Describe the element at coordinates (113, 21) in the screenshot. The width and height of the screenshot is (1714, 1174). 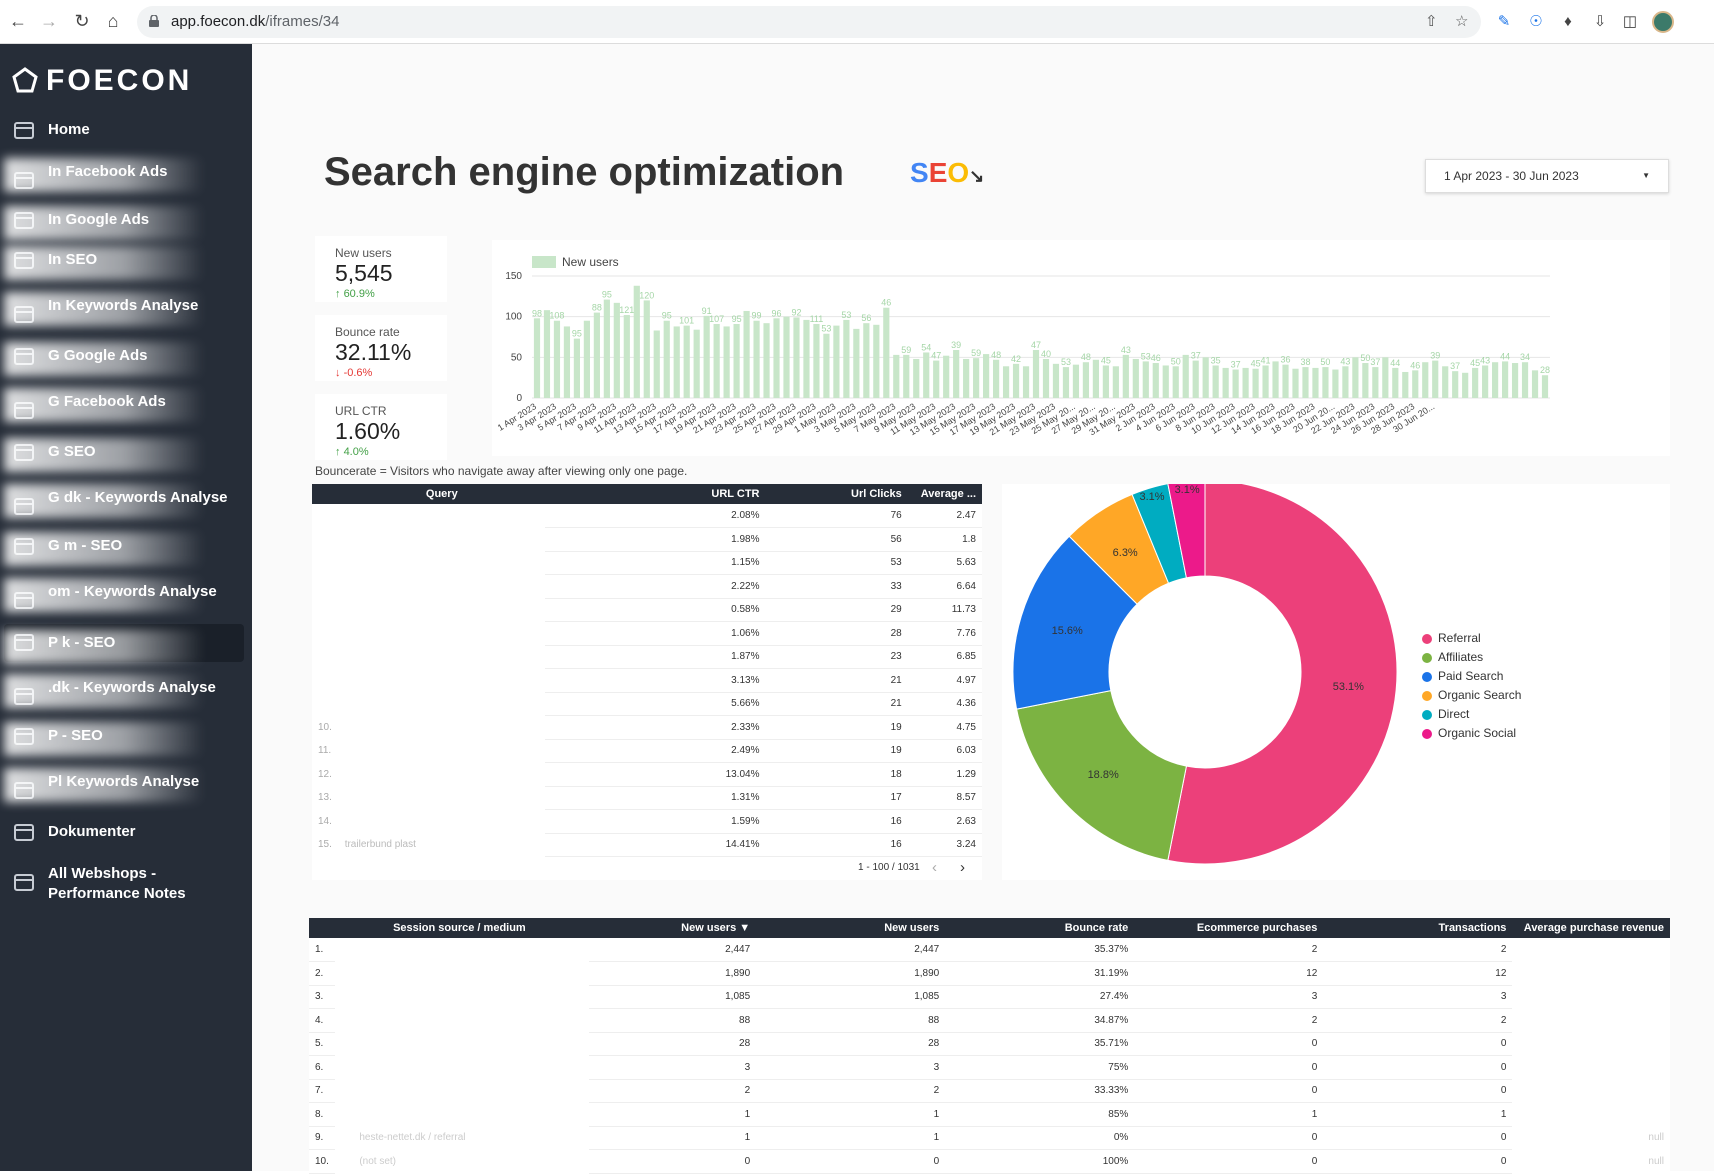
I see `home-icon: ⌂` at that location.